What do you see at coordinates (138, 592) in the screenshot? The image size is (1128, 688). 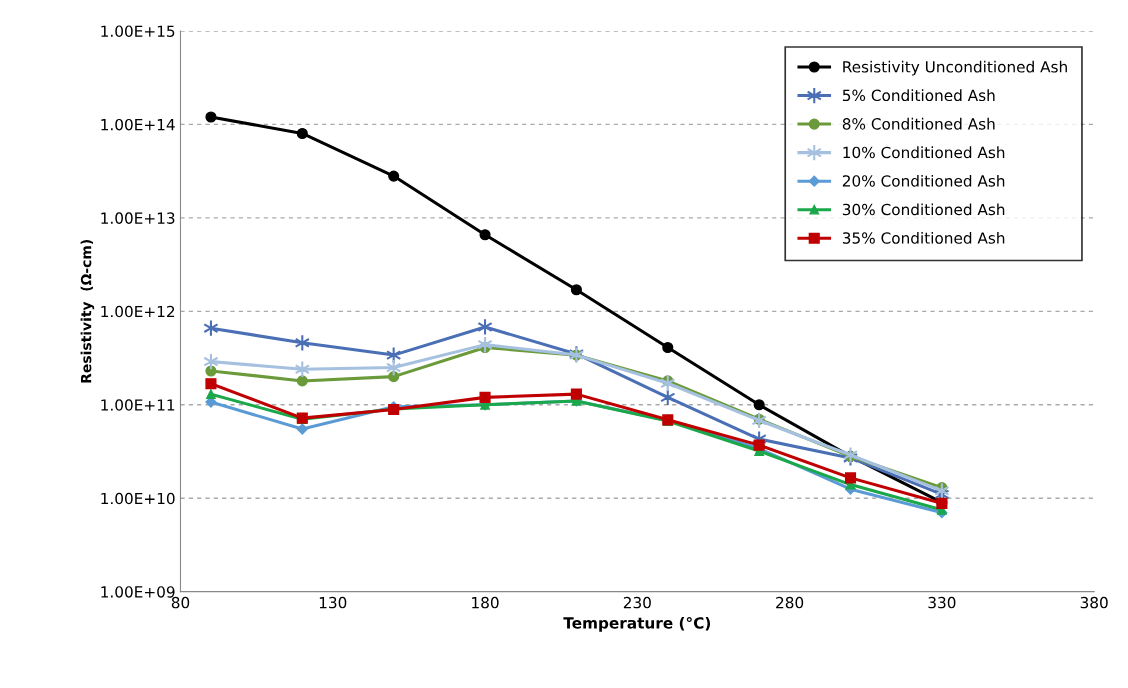 I see `y-tick-label: 1.00E+09` at bounding box center [138, 592].